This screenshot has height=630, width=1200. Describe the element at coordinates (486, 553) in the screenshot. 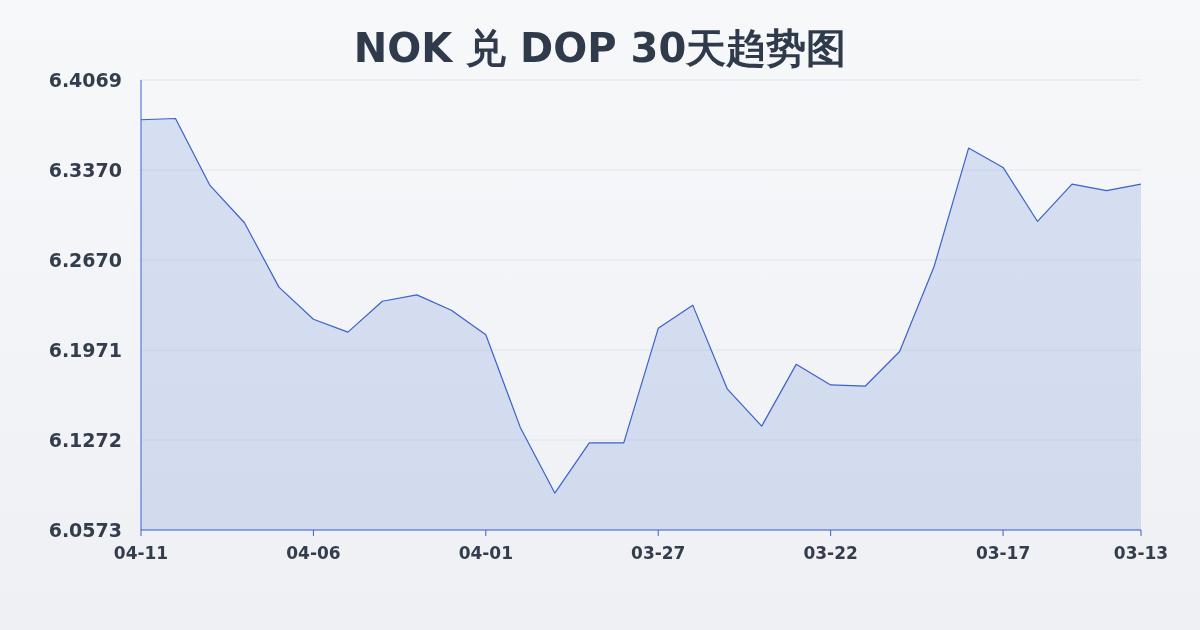

I see `x-tick-label: 04-01` at that location.